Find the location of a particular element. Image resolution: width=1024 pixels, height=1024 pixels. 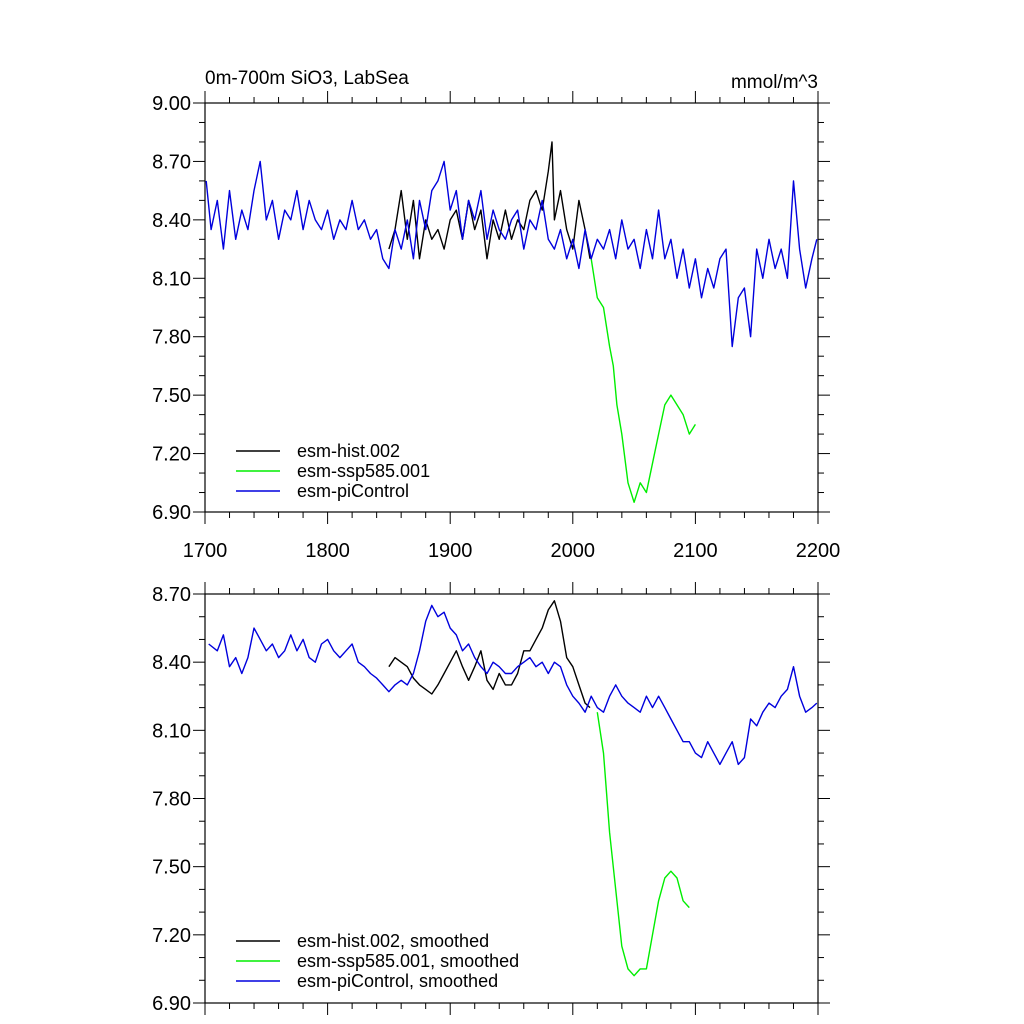

x-tick-label: 1700 is located at coordinates (205, 551).